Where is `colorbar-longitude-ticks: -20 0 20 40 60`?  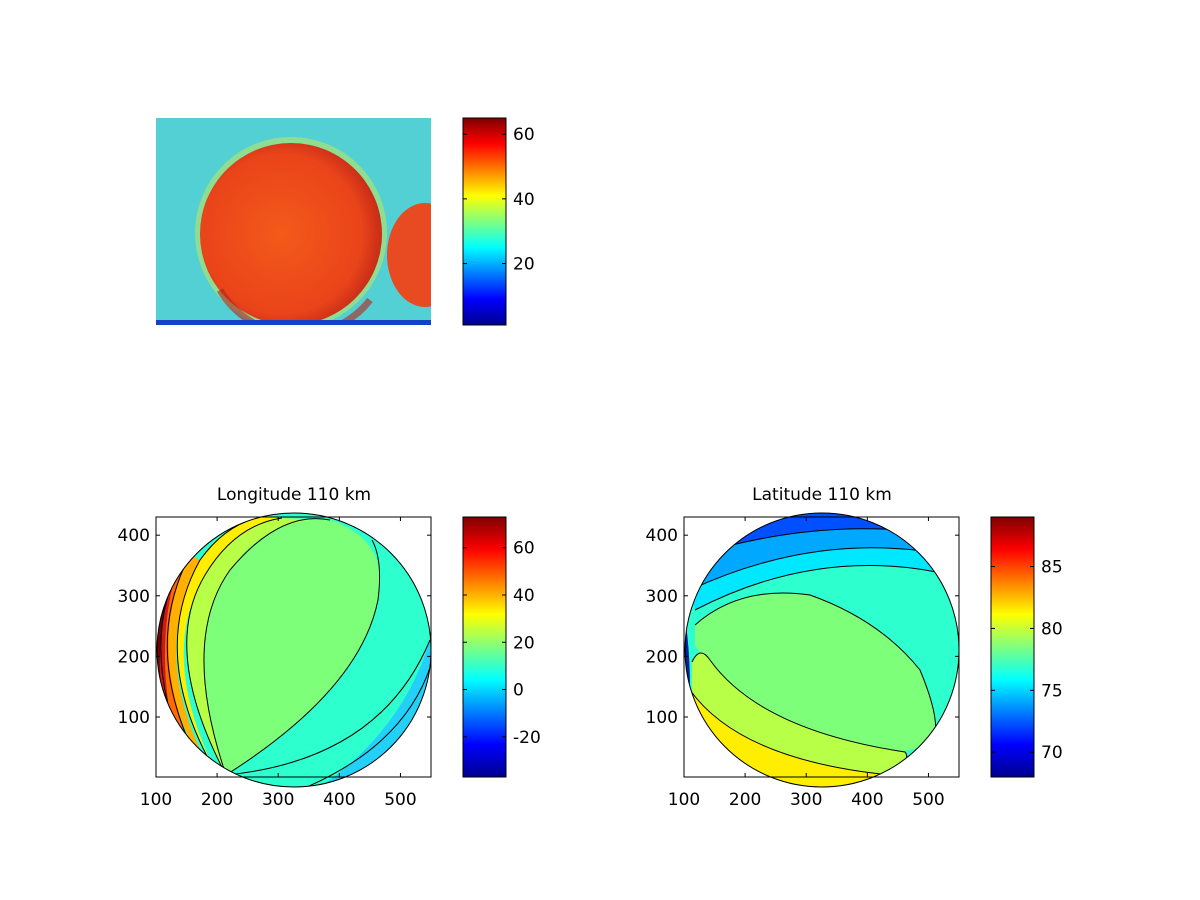
colorbar-longitude-ticks: -20 0 20 40 60 is located at coordinates (502, 643).